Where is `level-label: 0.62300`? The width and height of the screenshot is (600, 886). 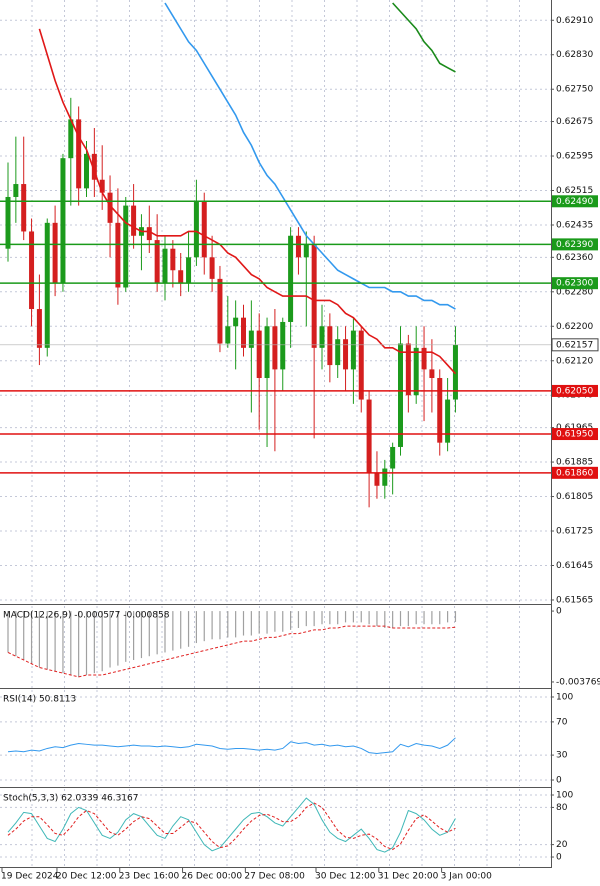 level-label: 0.62300 is located at coordinates (574, 284).